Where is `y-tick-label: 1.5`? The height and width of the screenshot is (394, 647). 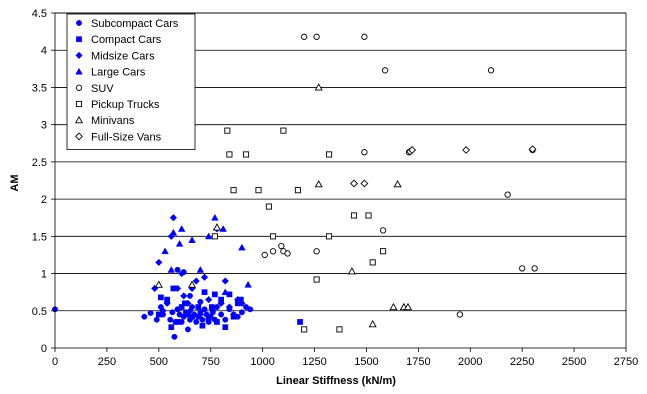 y-tick-label: 1.5 is located at coordinates (39, 237).